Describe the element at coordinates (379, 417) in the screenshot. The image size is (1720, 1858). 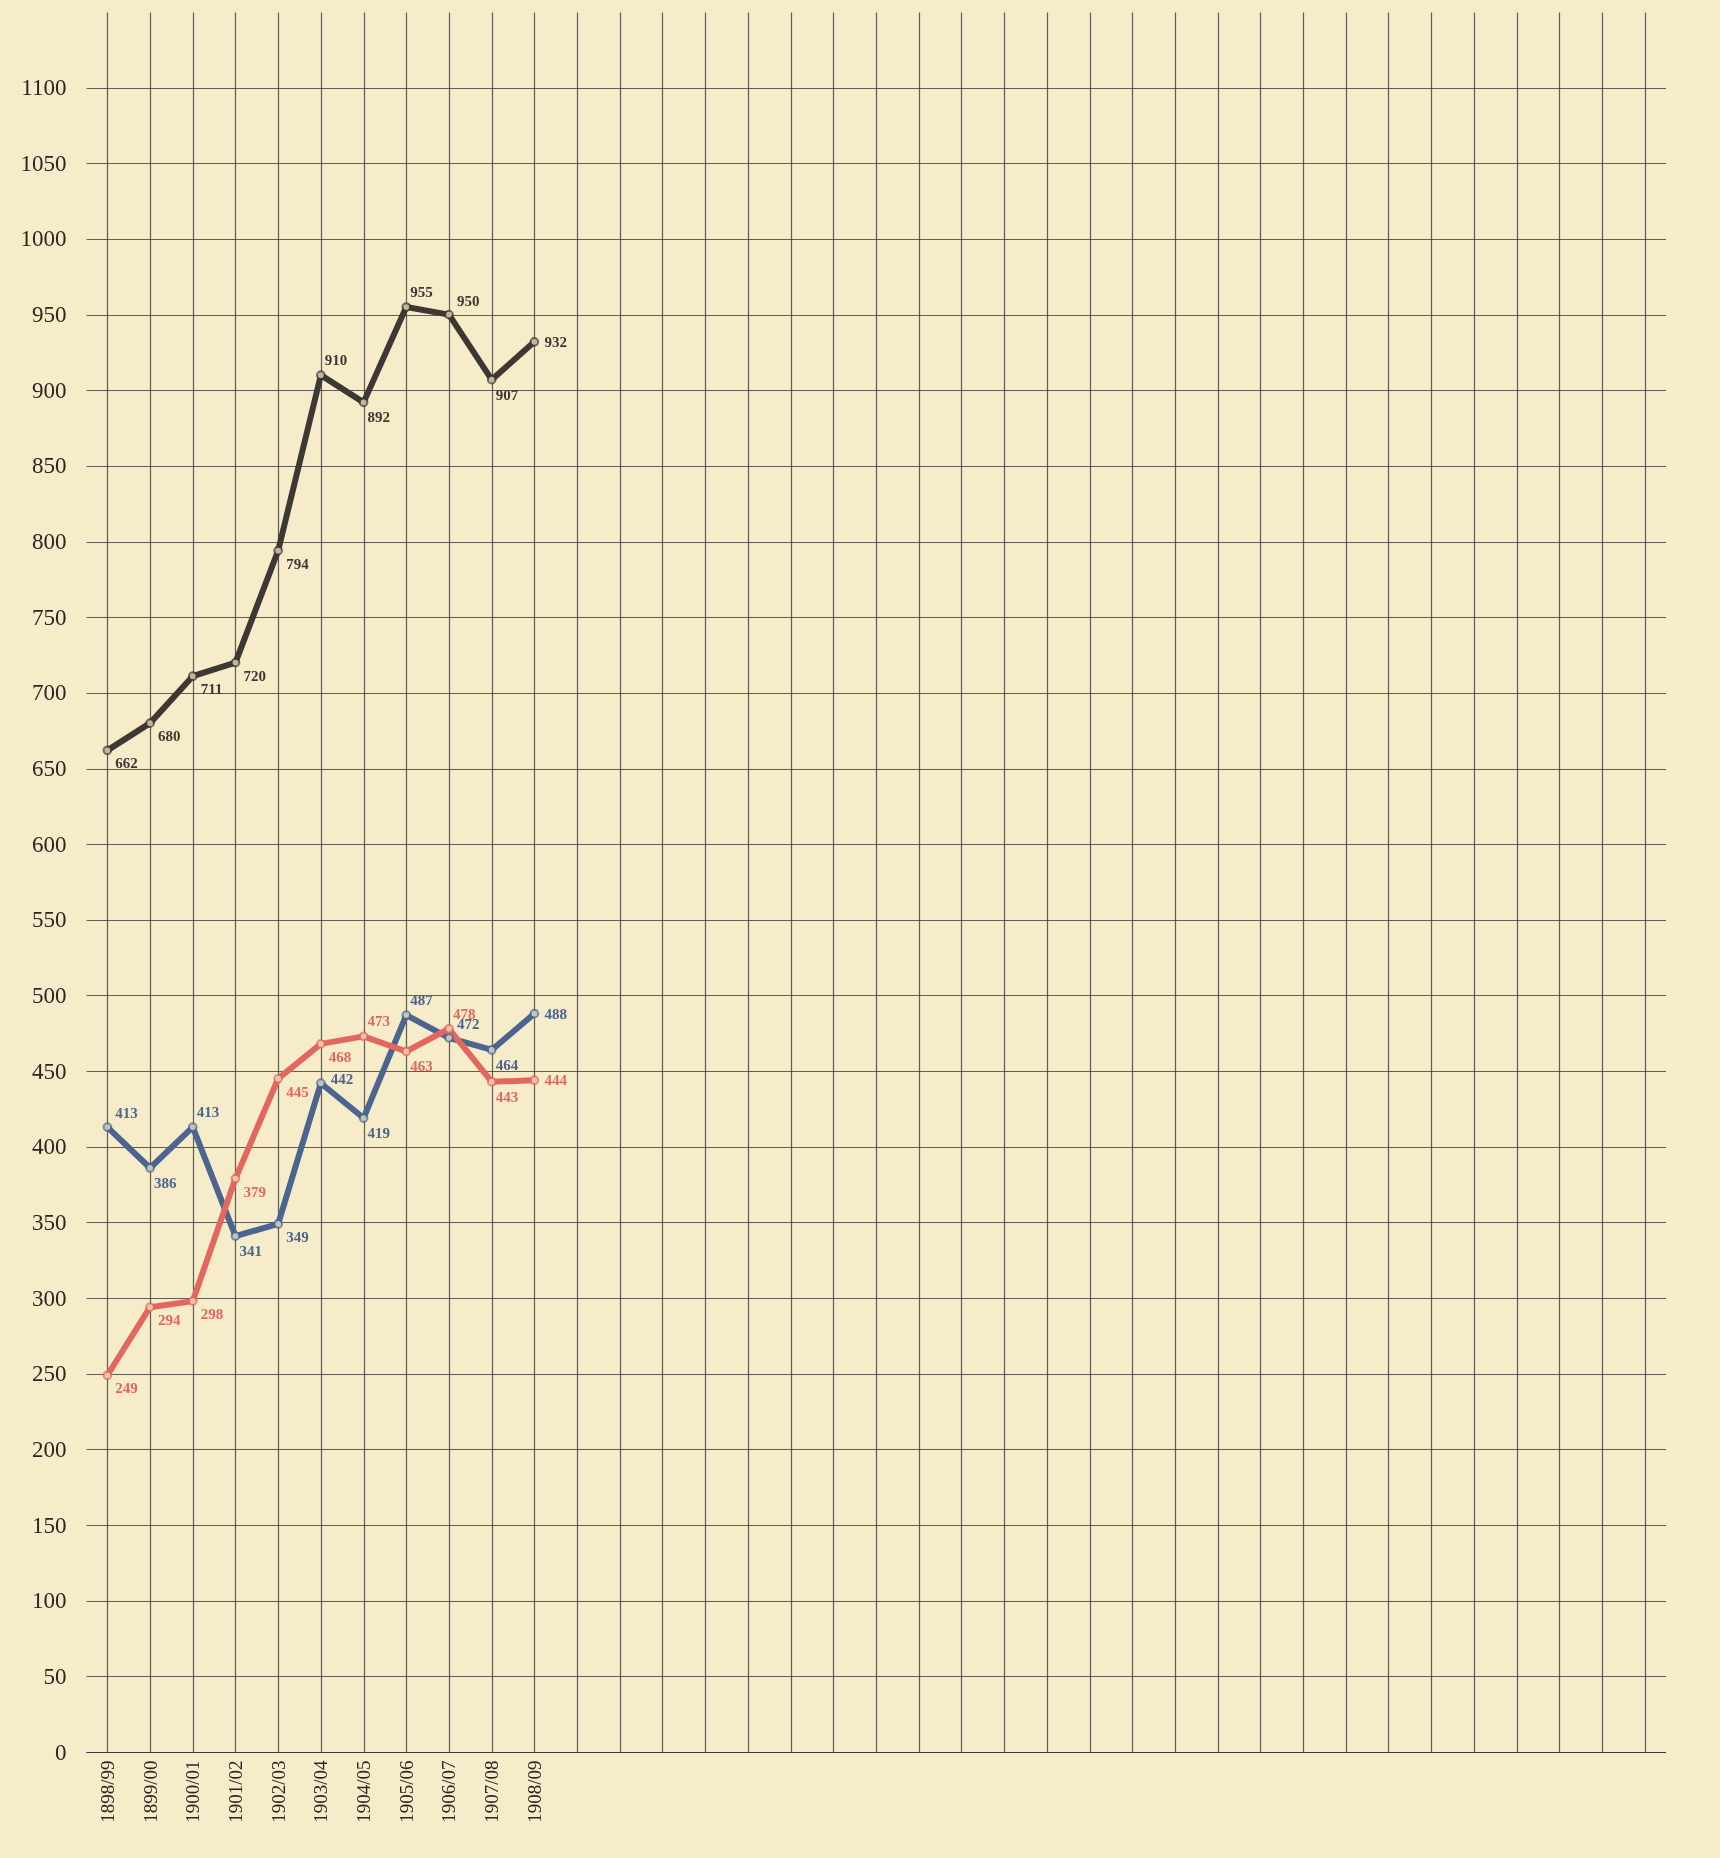
I see `data-label: 892` at that location.